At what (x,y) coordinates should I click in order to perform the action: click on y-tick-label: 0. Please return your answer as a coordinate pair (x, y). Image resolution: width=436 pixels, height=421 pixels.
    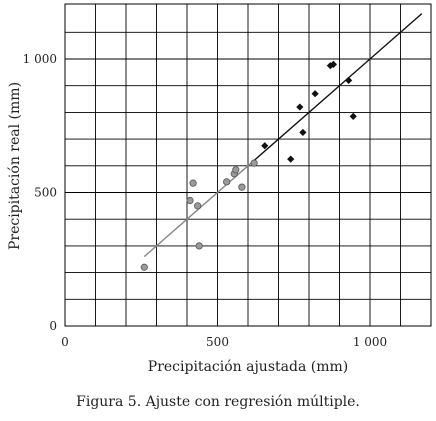
    Looking at the image, I should click on (53, 326).